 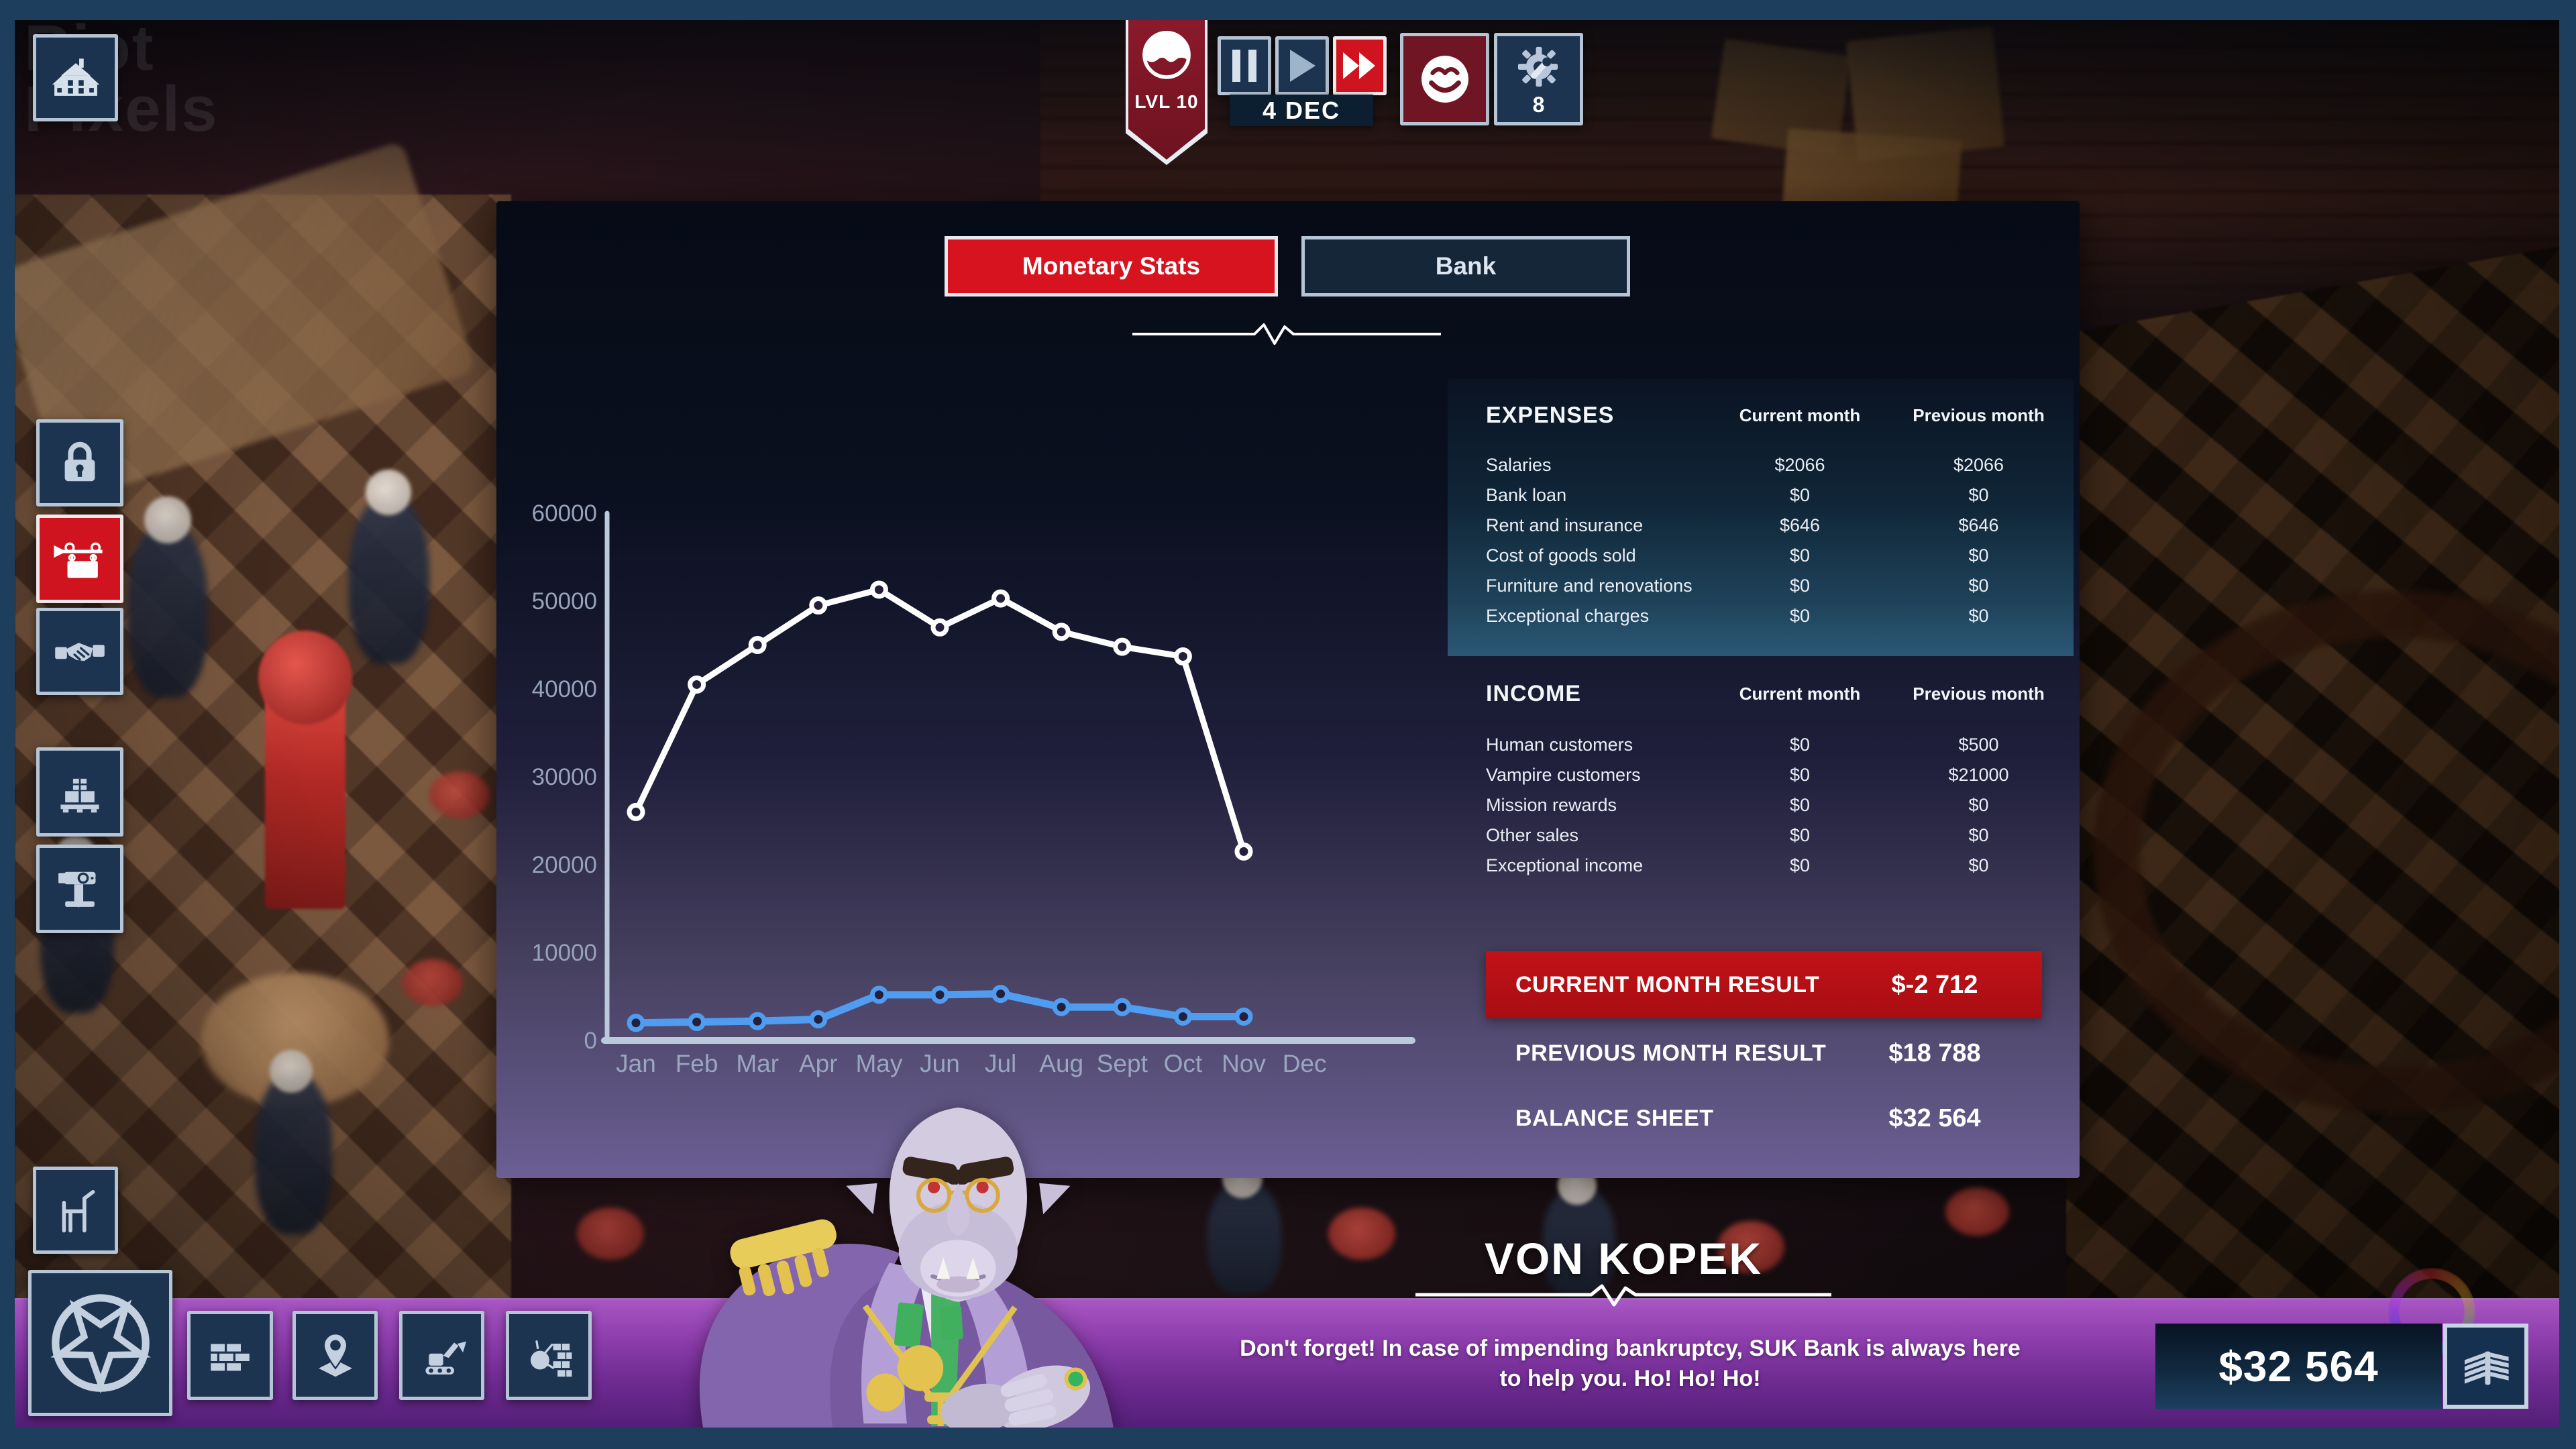 I want to click on build-walls-button, so click(x=230, y=1355).